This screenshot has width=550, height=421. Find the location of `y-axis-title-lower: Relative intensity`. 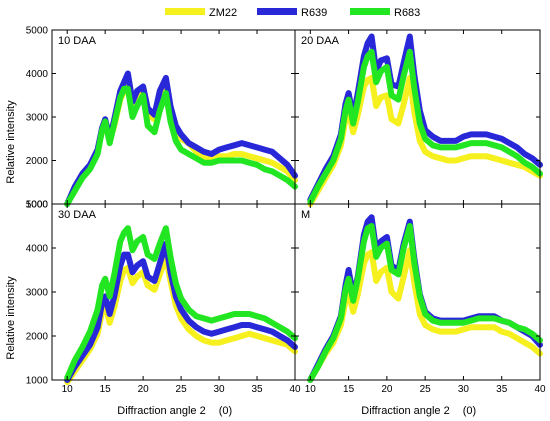

y-axis-title-lower: Relative intensity is located at coordinates (11, 318).